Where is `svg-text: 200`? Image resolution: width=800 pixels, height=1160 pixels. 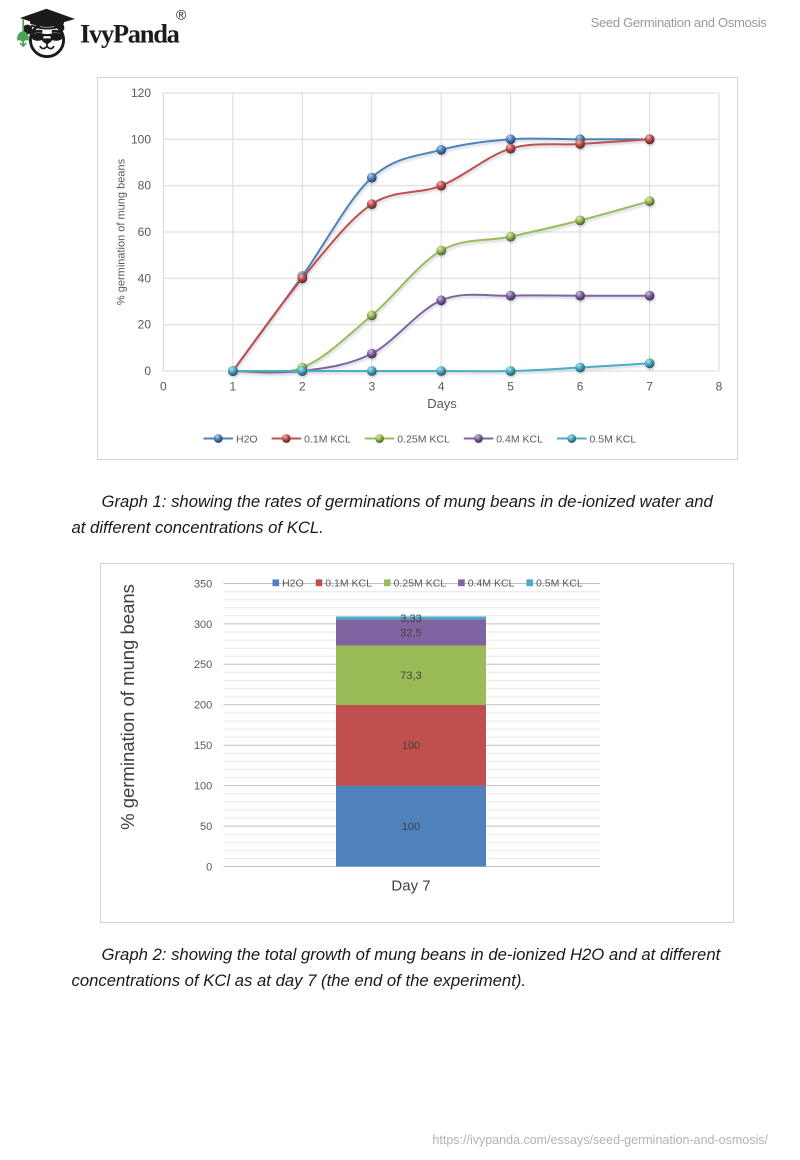
svg-text: 200 is located at coordinates (203, 706).